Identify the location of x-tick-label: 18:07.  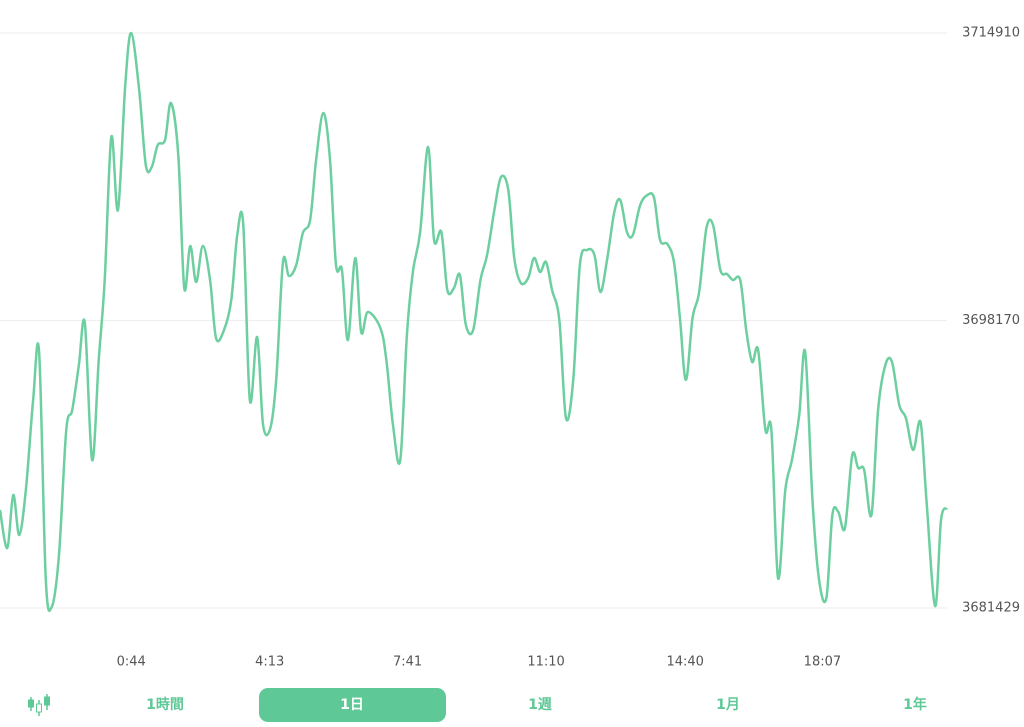
(822, 662).